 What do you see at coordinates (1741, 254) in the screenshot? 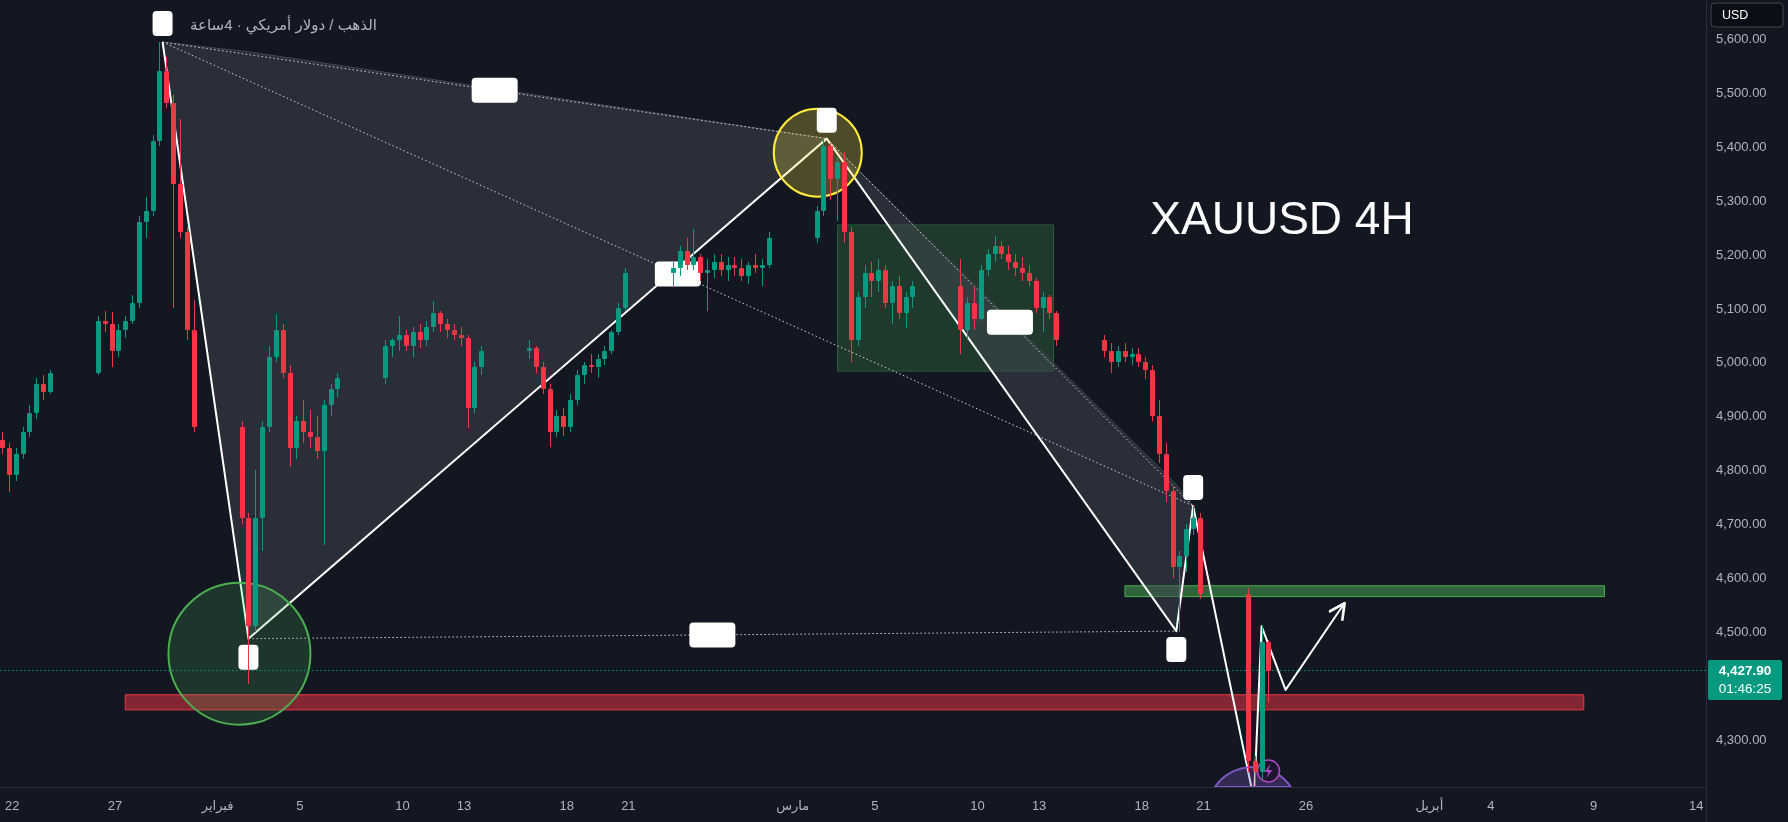
I see `y-tick-label: 5,200.00` at bounding box center [1741, 254].